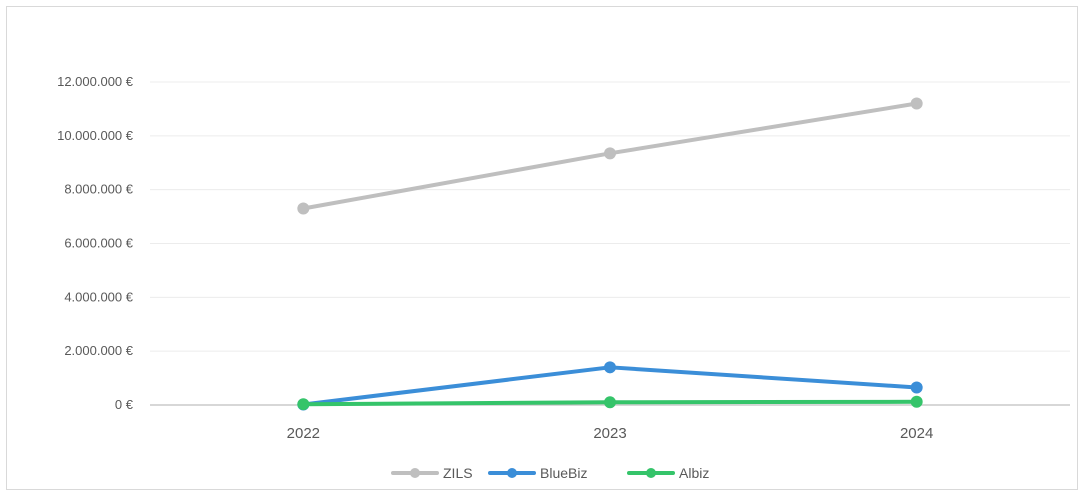 This screenshot has height=497, width=1085. I want to click on y-tick-label: 6.000.000 €, so click(98, 243).